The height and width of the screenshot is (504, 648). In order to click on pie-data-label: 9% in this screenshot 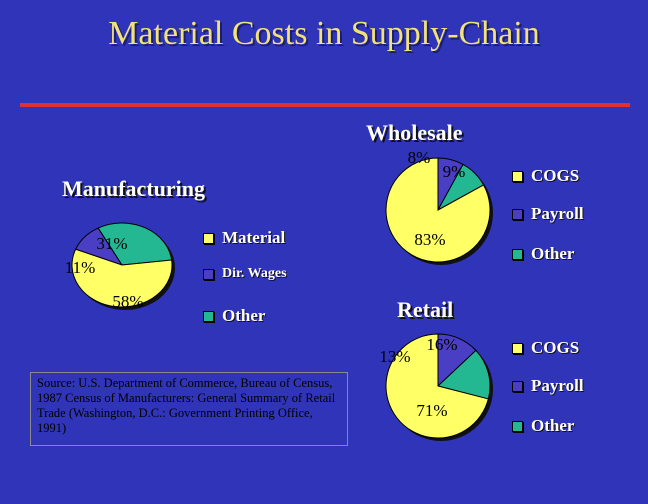, I will do `click(454, 171)`.